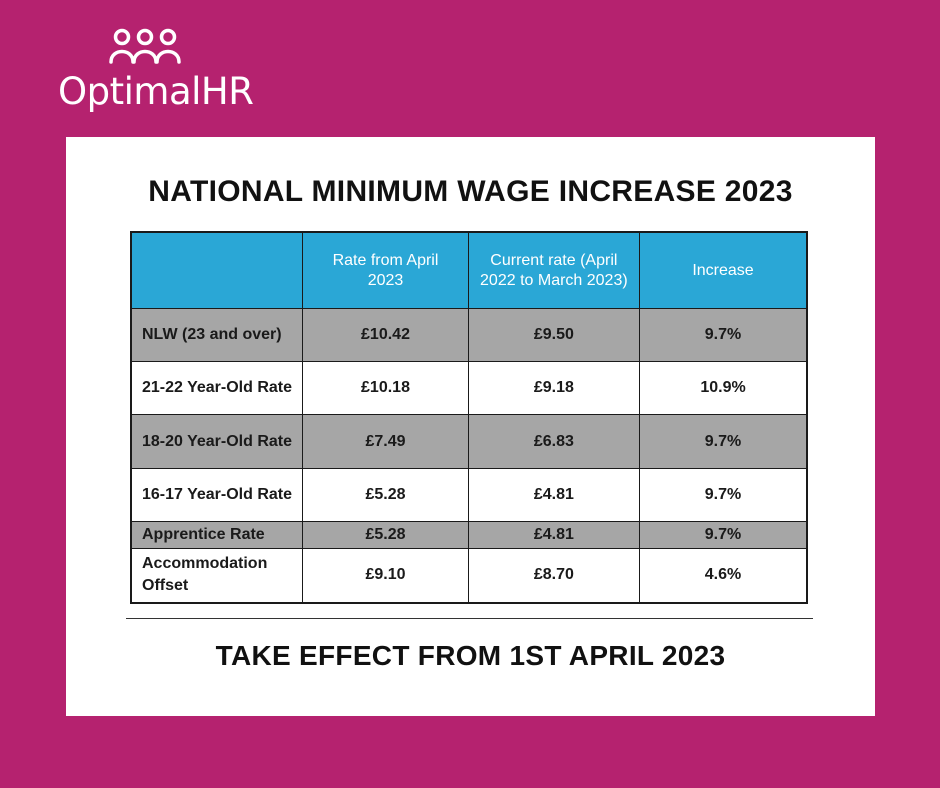 The height and width of the screenshot is (788, 940). I want to click on table-row: Accommodation Offset £9.10 £8.70 4.6%, so click(469, 575).